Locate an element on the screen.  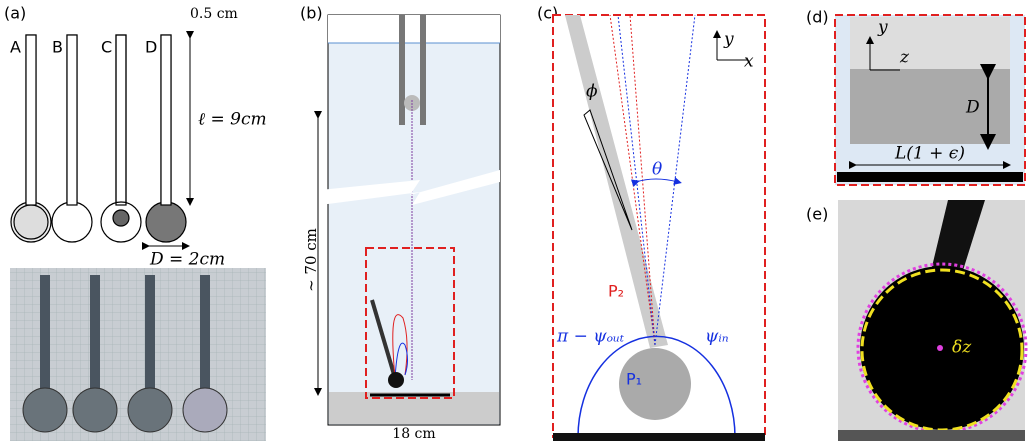
depth-label: D is located at coordinates (972, 108).